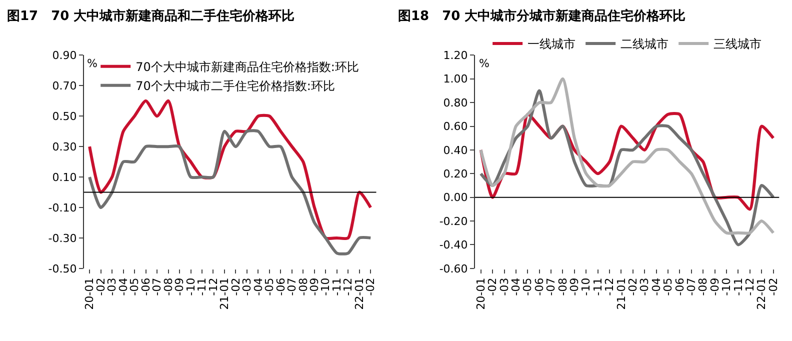 This screenshot has height=341, width=792. What do you see at coordinates (455, 103) in the screenshot?
I see `y-tick-label: 0.80` at bounding box center [455, 103].